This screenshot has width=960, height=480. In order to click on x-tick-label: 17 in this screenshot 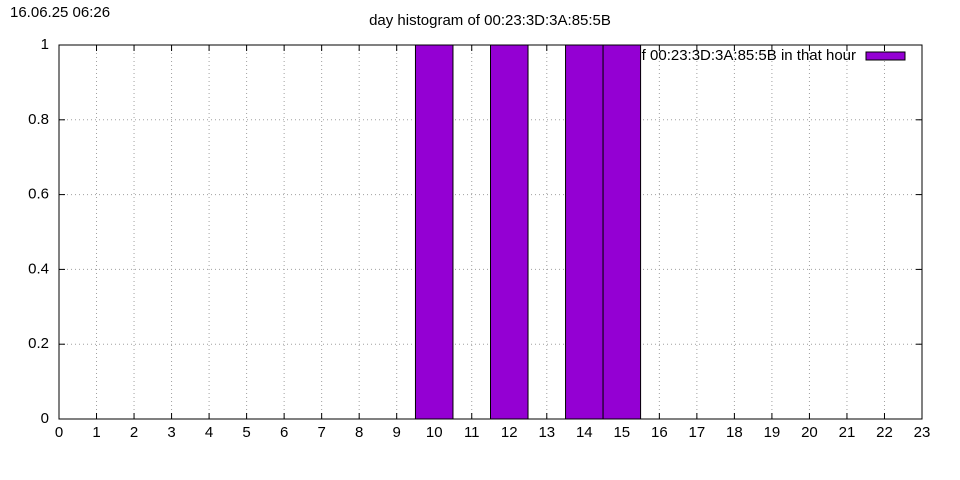, I will do `click(697, 432)`.